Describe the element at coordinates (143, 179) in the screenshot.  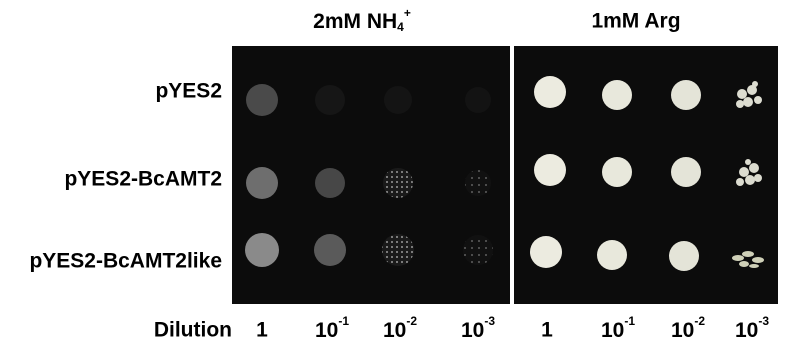
I see `row-label: pYES2-BcAMT2` at that location.